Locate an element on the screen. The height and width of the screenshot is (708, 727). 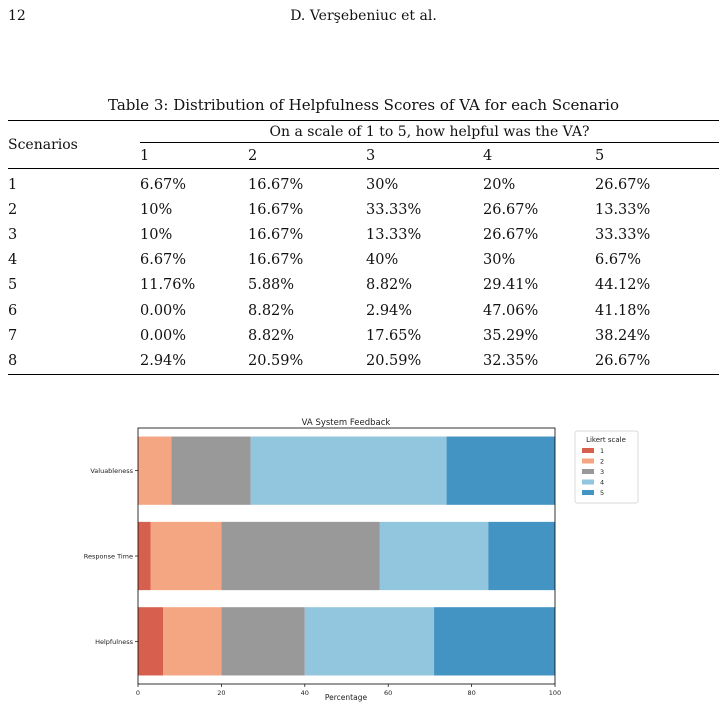
legend-label: 1 is located at coordinates (602, 451).